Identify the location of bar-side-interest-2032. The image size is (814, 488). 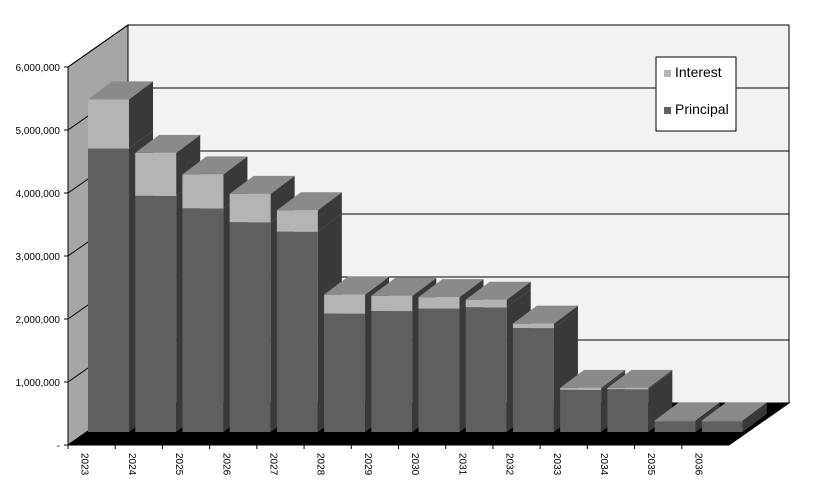
(565, 317).